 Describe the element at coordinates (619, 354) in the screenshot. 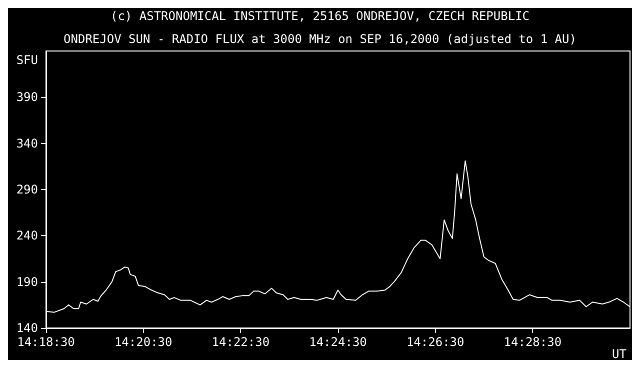

I see `x-axis-title: UT` at that location.